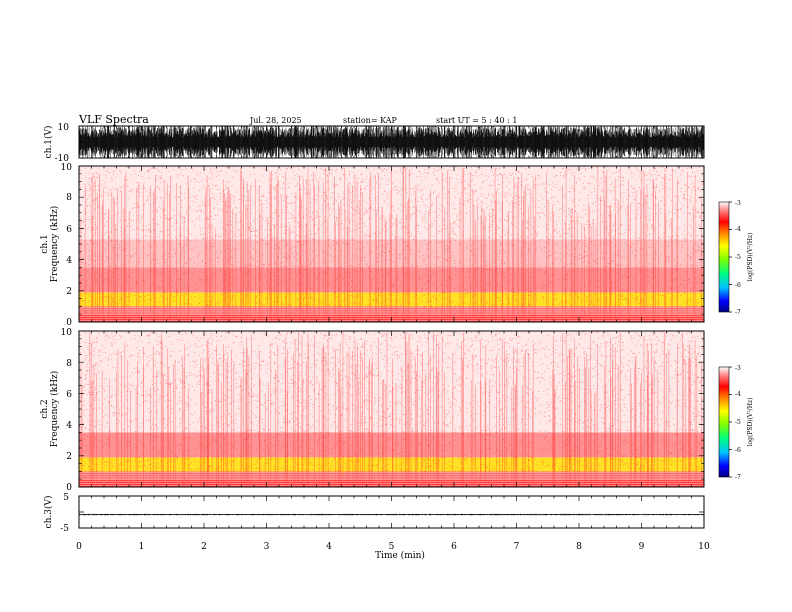 The width and height of the screenshot is (792, 612). Describe the element at coordinates (64, 128) in the screenshot. I see `ch1-wave-tick-label: 10` at that location.